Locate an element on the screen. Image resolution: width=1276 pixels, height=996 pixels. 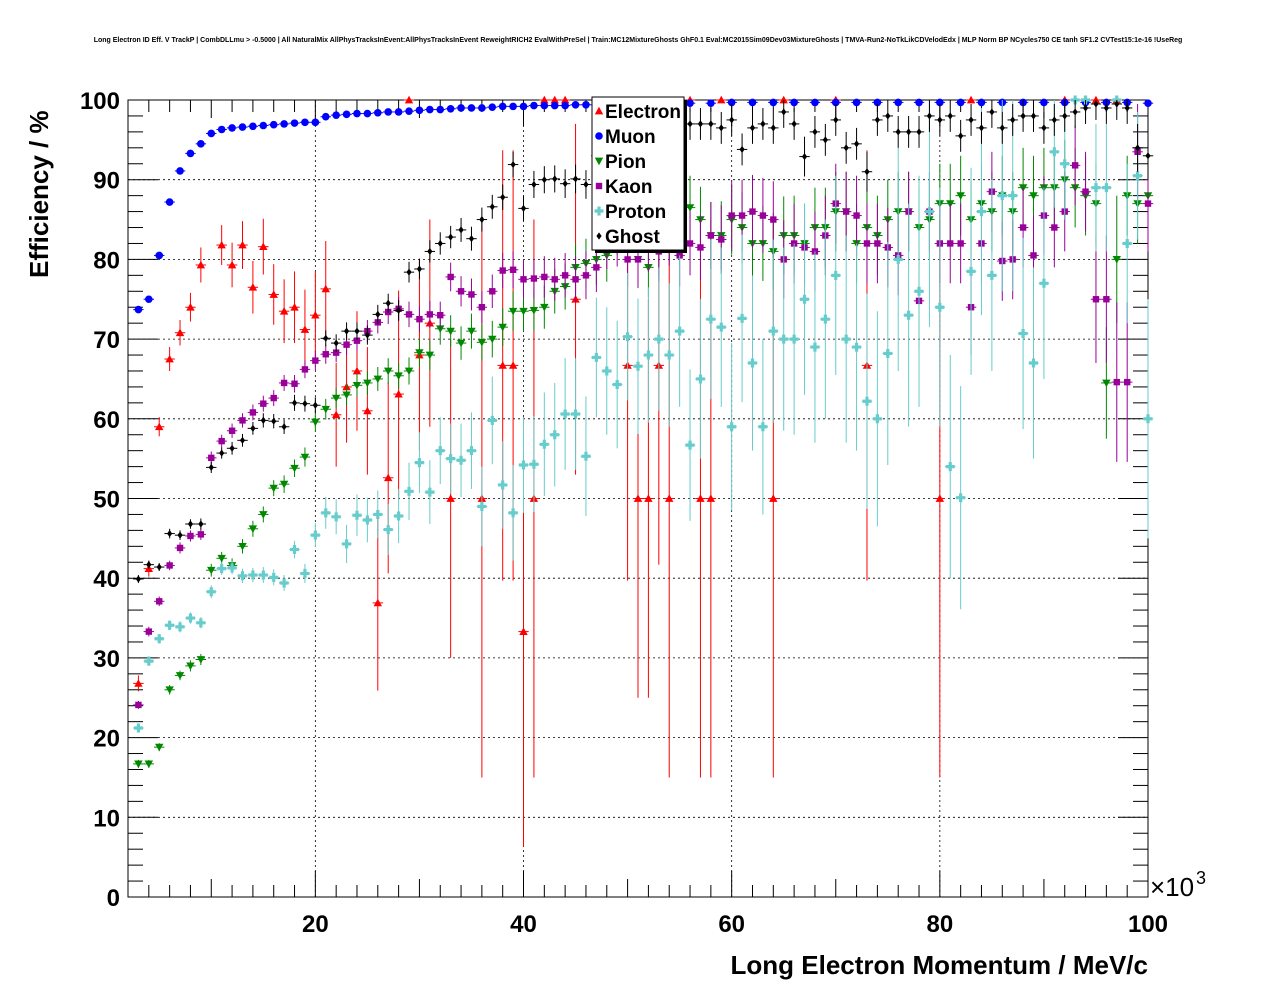
legend-label-kaon: Kaon is located at coordinates (629, 187).